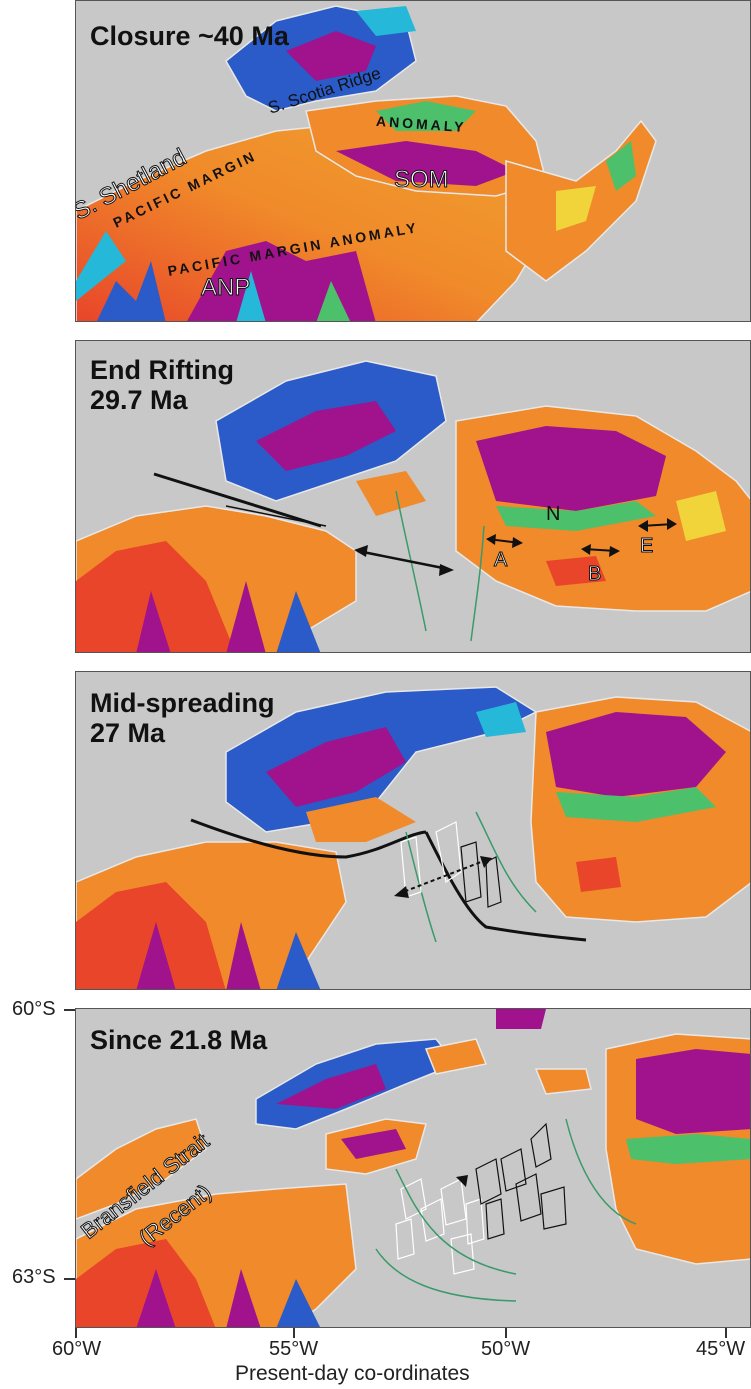 The image size is (751, 1389). I want to click on label-anp: ANP, so click(225, 288).